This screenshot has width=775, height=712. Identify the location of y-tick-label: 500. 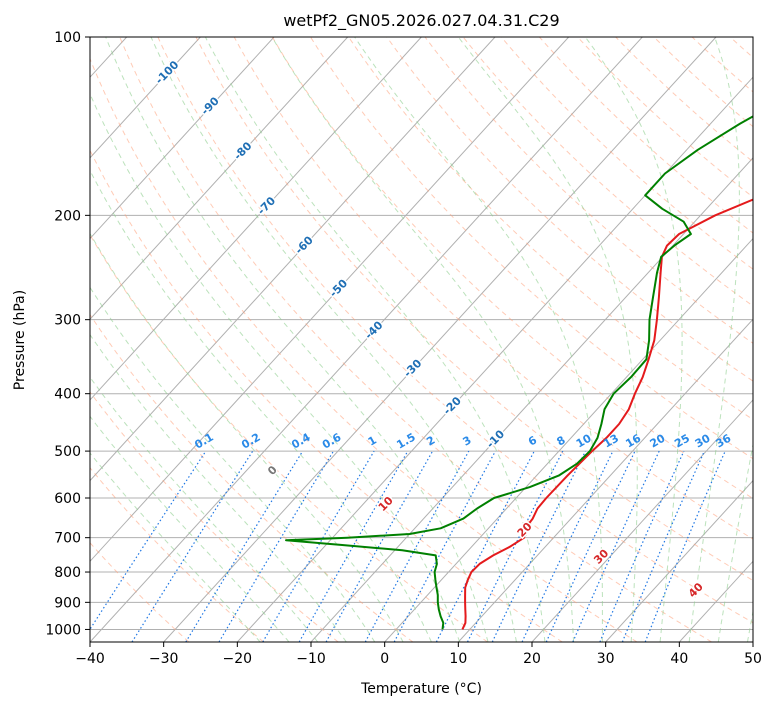
(67, 452).